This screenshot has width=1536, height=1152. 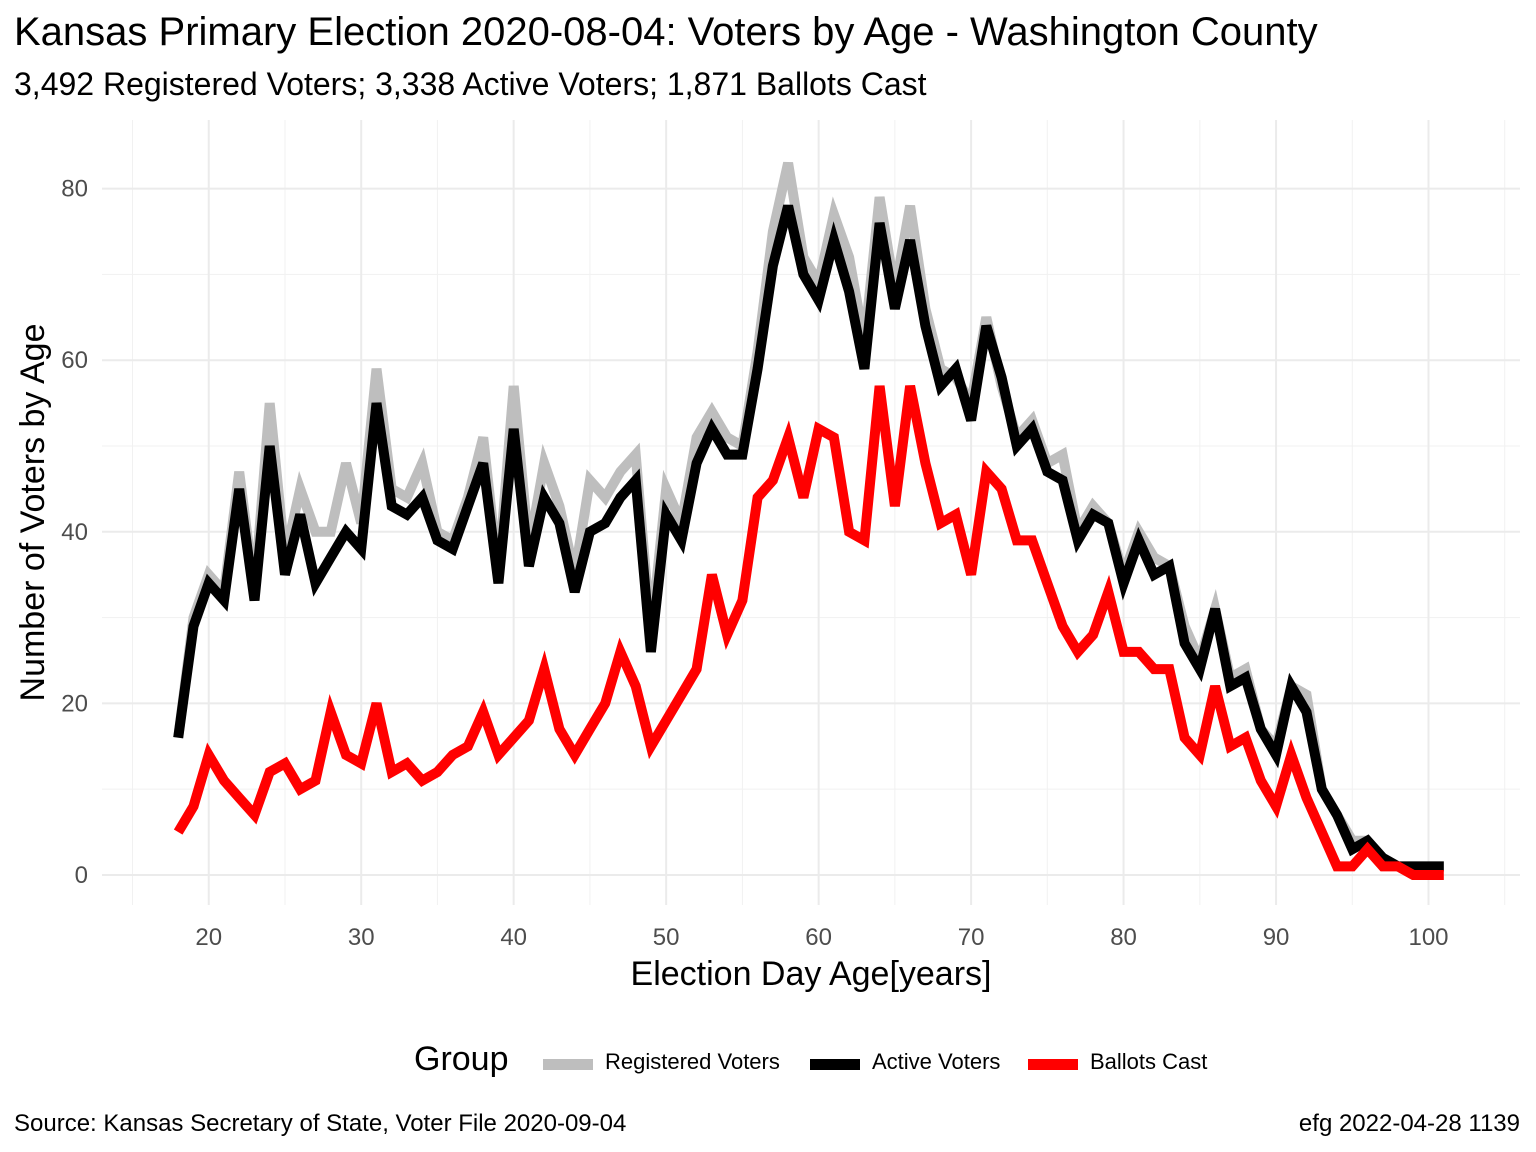 I want to click on legend-title: Group, so click(x=461, y=1059).